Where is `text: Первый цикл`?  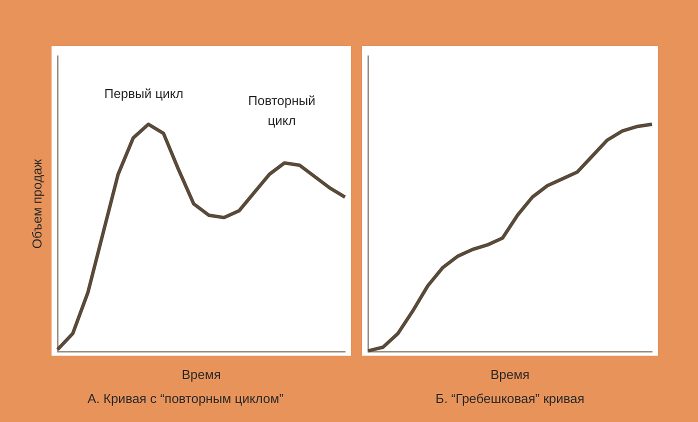 text: Первый цикл is located at coordinates (144, 94).